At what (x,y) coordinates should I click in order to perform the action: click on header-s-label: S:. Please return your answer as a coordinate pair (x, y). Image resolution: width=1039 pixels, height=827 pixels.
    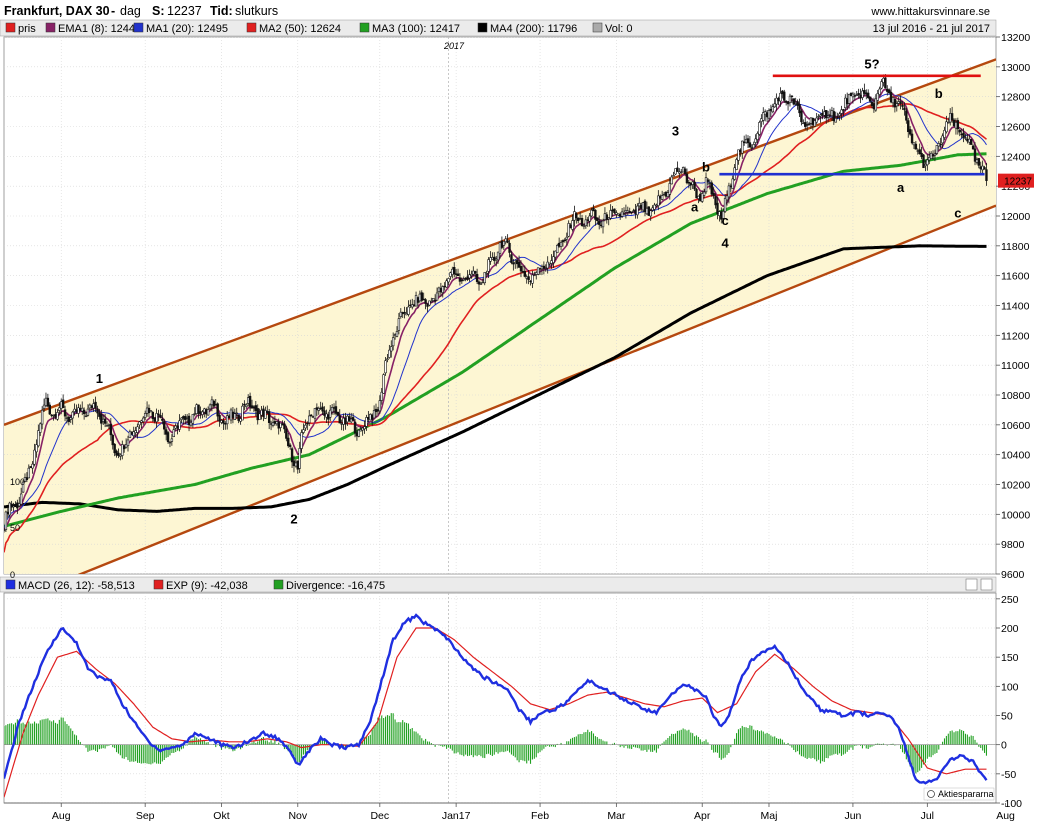
    Looking at the image, I should click on (158, 11).